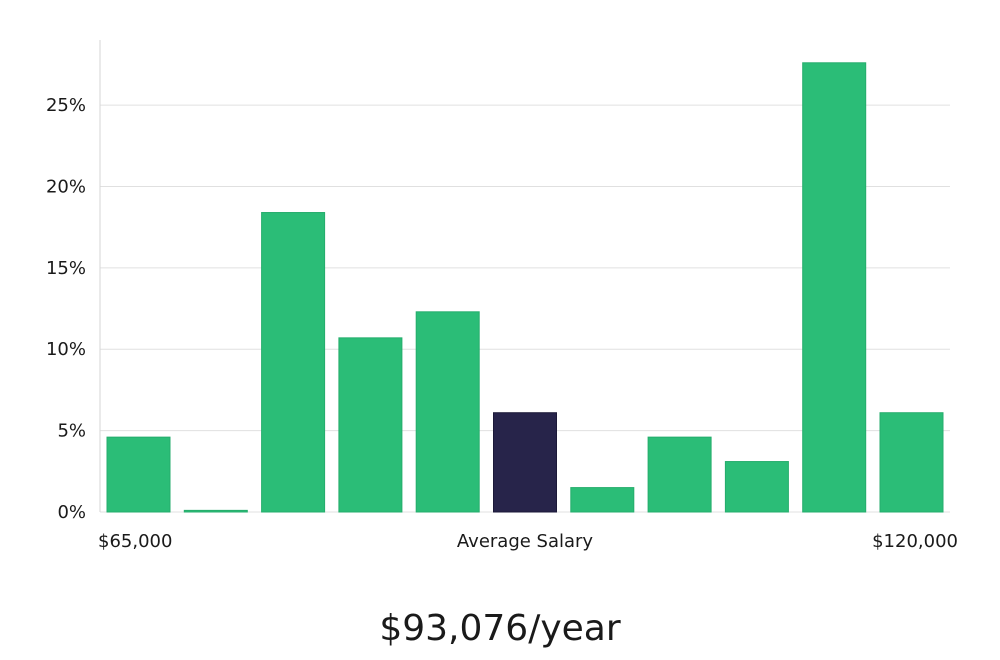 This screenshot has height=660, width=1000. I want to click on y-tick-labels: 0% 5% 10% 15% 20% 25%, so click(66, 309).